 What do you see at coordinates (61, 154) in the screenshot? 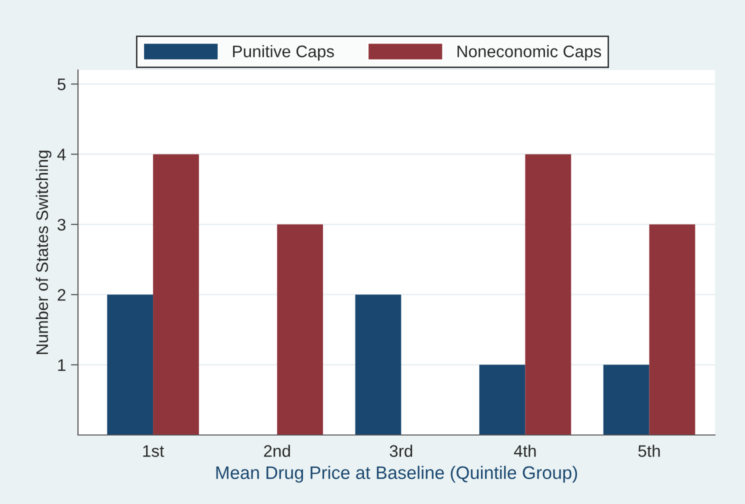
I see `y-tick-label: 4` at bounding box center [61, 154].